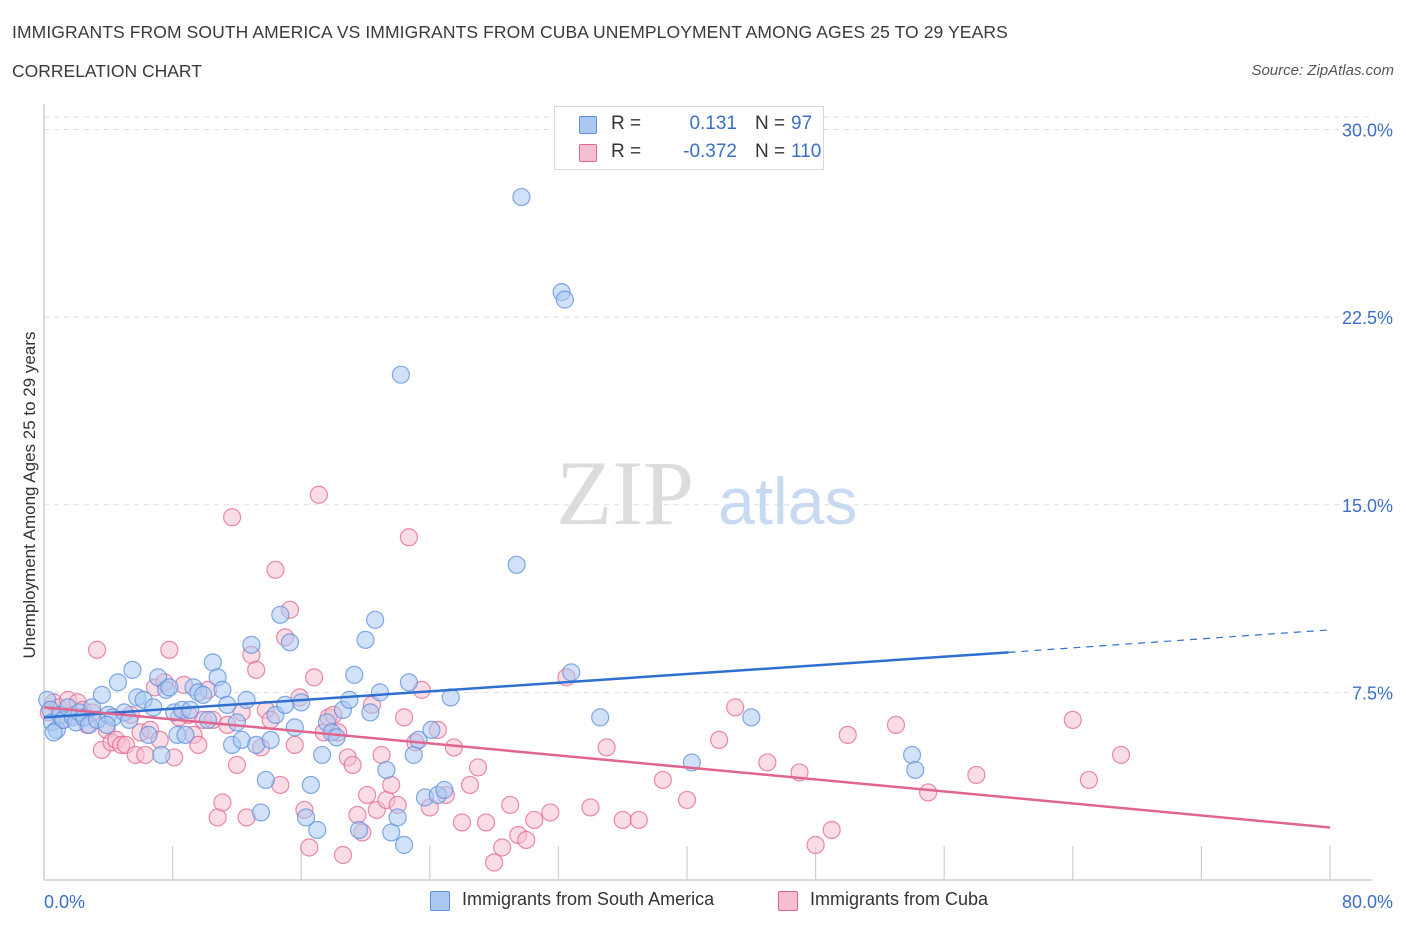 The width and height of the screenshot is (1406, 930). What do you see at coordinates (1367, 506) in the screenshot?
I see `y-tick-label: 15.0%` at bounding box center [1367, 506].